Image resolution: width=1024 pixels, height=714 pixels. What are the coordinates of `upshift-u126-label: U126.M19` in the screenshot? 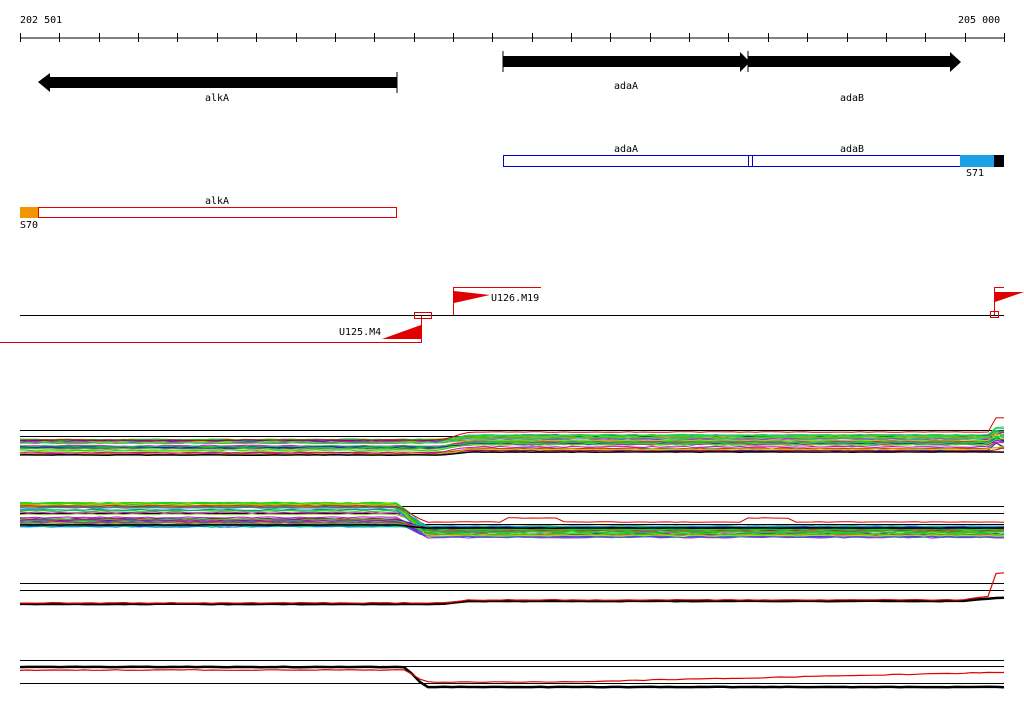 It's located at (515, 298).